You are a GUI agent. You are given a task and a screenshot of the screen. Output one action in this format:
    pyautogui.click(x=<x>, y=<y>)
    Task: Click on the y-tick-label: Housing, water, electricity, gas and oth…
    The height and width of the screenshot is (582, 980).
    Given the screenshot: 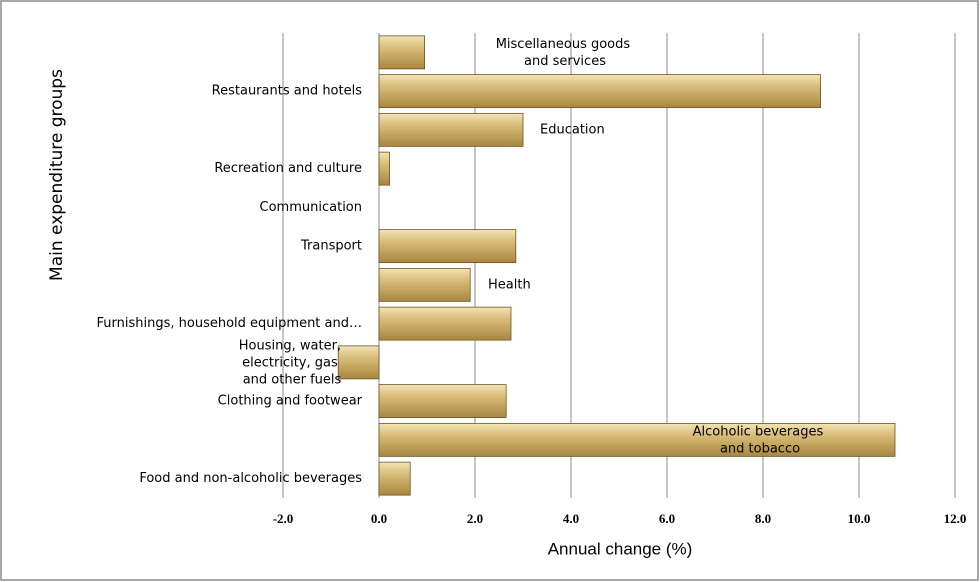 What is the action you would take?
    pyautogui.click(x=292, y=362)
    